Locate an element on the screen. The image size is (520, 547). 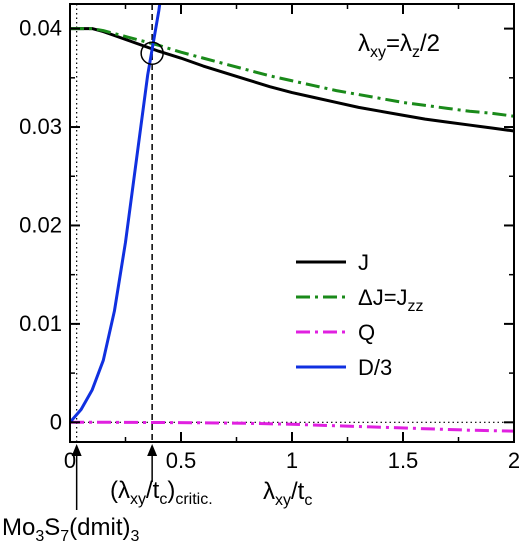
critical-annotation-open: (λ is located at coordinates (120, 490).